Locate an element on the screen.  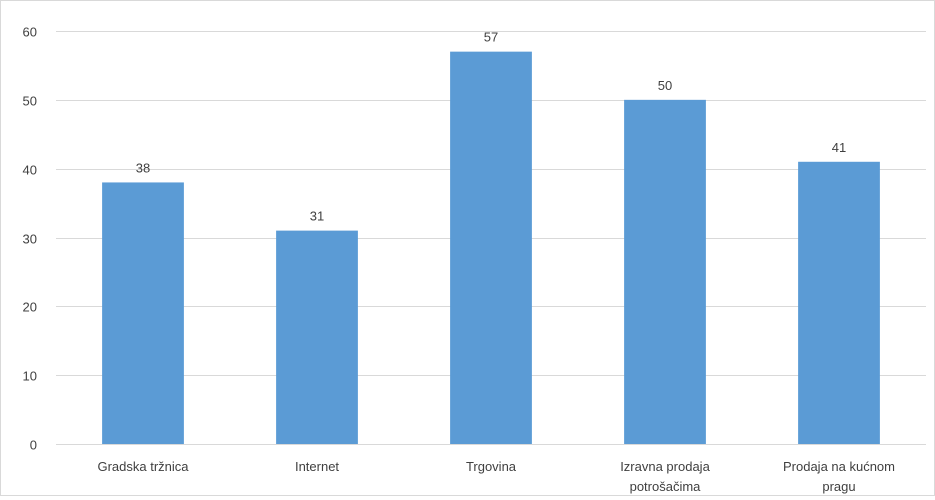
y-tick-label: 30 is located at coordinates (30, 239).